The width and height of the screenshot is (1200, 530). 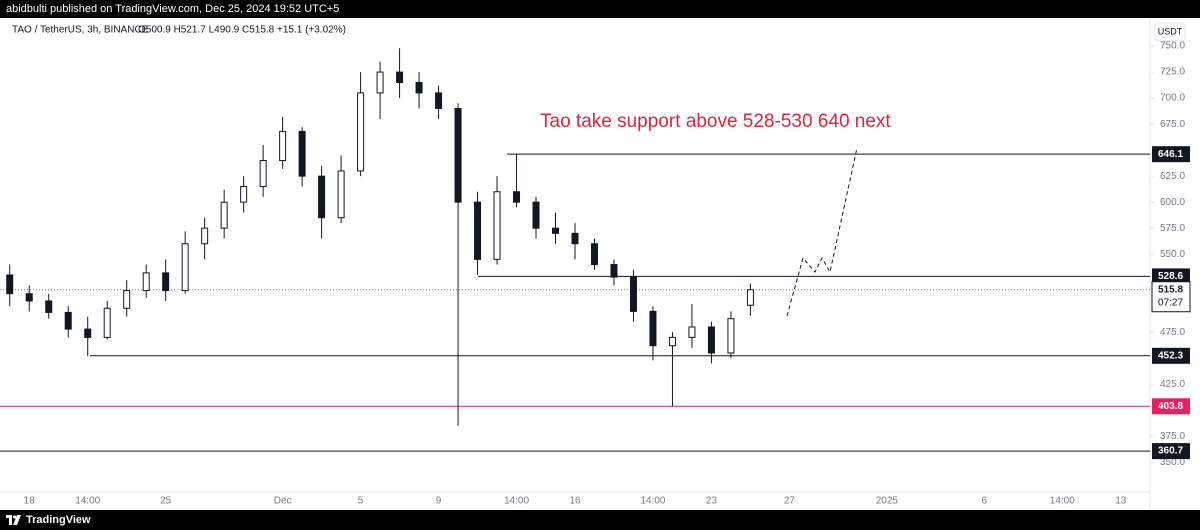 I want to click on level-label: 452.3, so click(x=1170, y=355).